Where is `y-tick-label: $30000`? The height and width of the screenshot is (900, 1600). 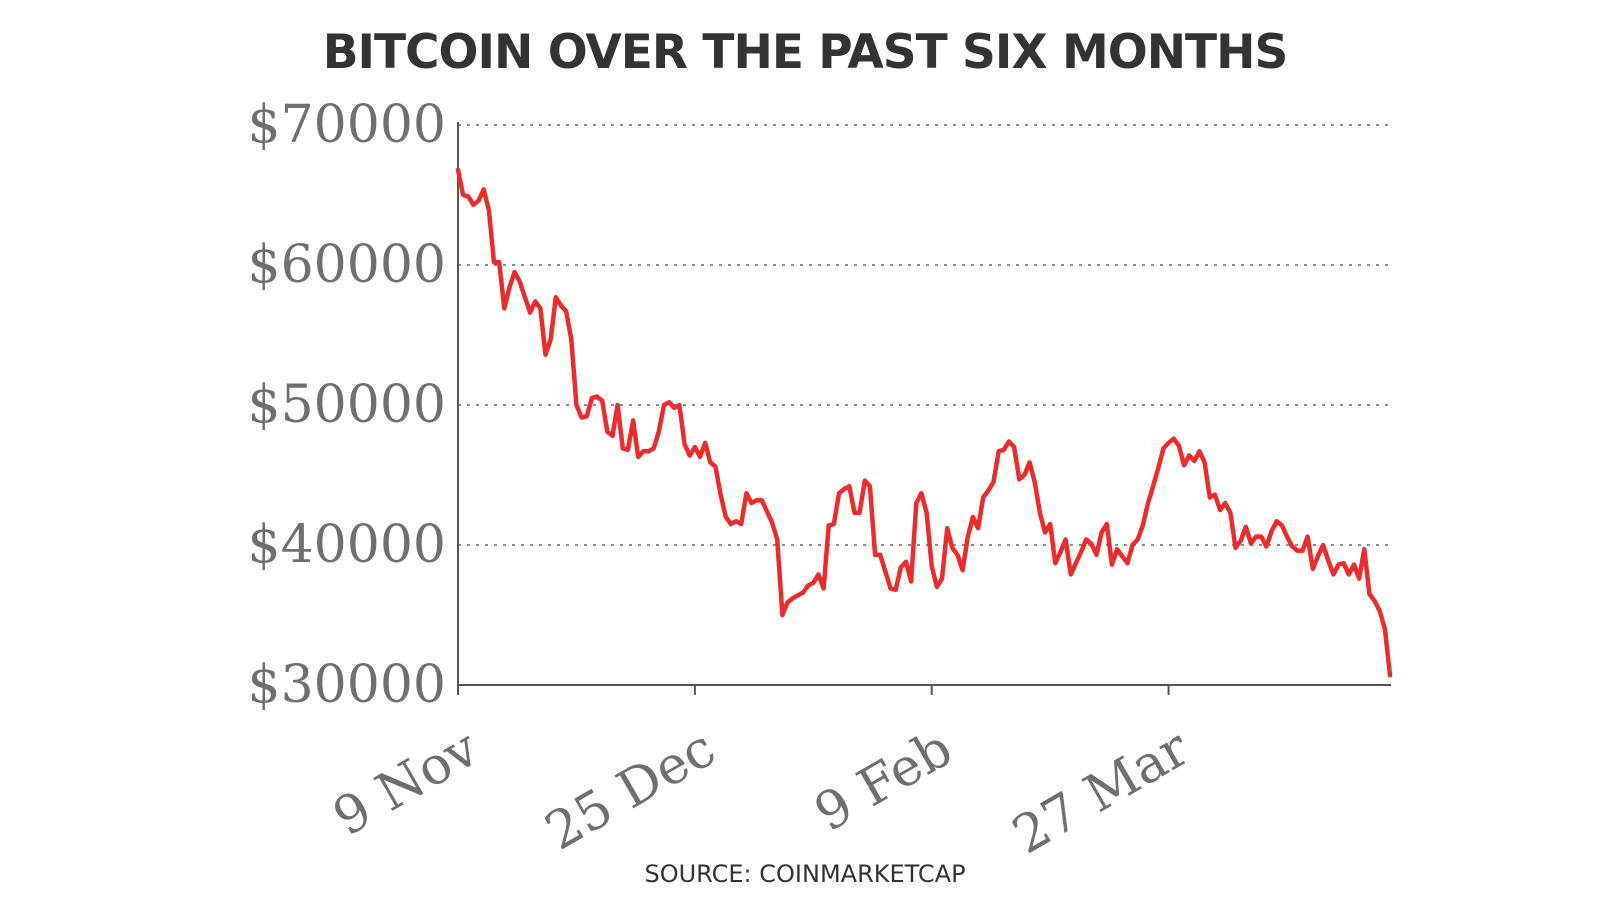
y-tick-label: $30000 is located at coordinates (346, 685).